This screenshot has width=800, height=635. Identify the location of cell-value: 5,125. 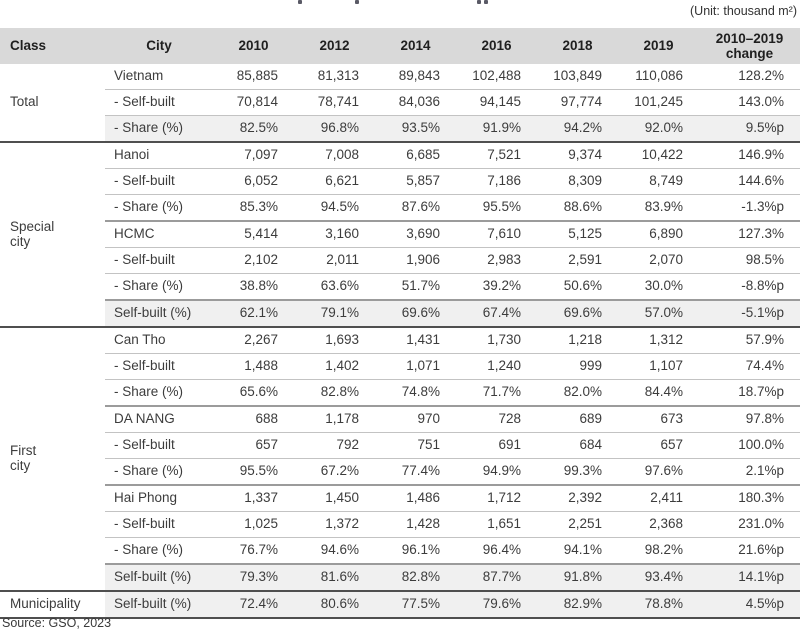
(577, 234).